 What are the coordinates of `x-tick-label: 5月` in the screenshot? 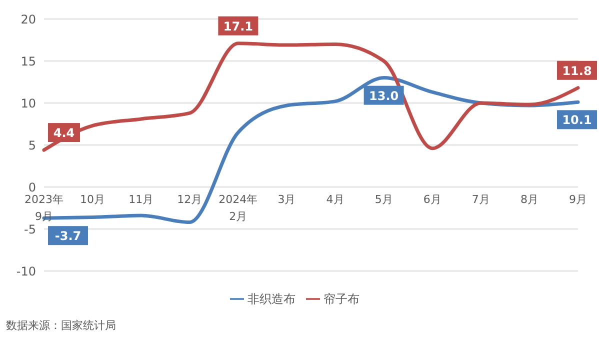 It's located at (383, 199).